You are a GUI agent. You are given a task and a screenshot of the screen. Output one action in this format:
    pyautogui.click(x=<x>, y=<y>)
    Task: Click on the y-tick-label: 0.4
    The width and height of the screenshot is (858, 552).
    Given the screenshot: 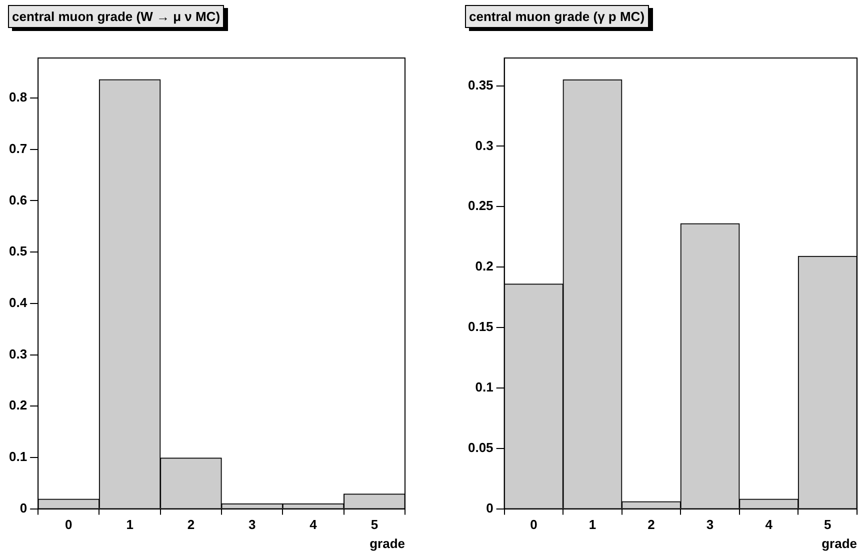 What is the action you would take?
    pyautogui.click(x=18, y=302)
    